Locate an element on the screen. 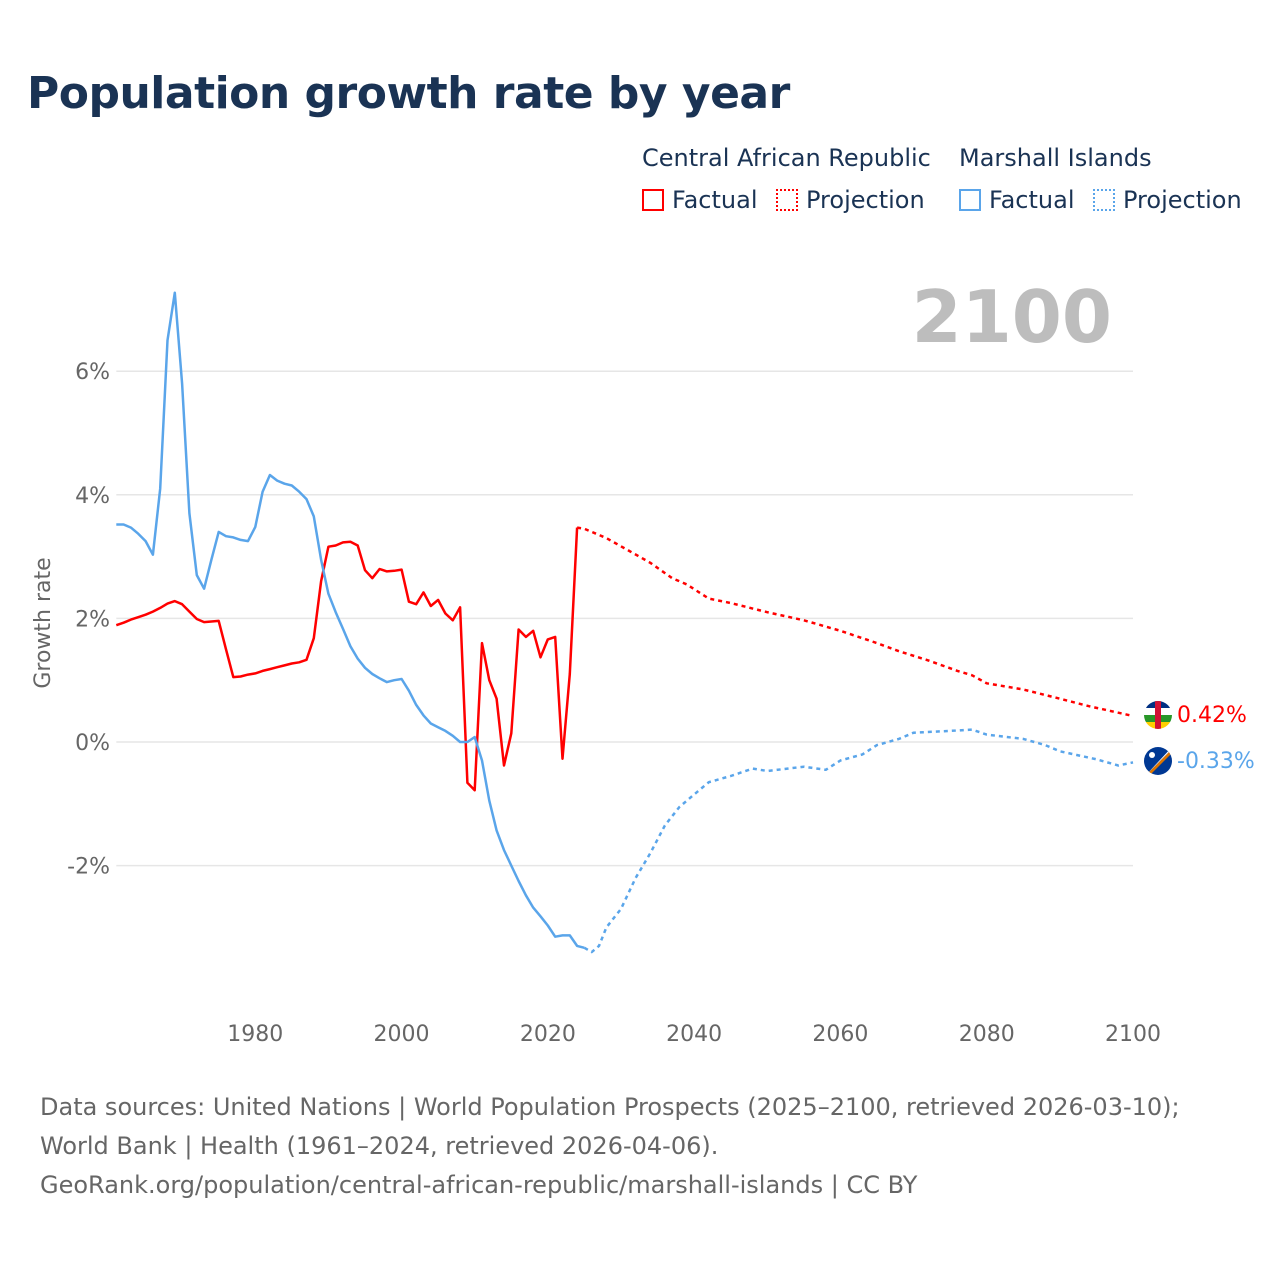  x-tick-label: 2000 is located at coordinates (402, 1034).